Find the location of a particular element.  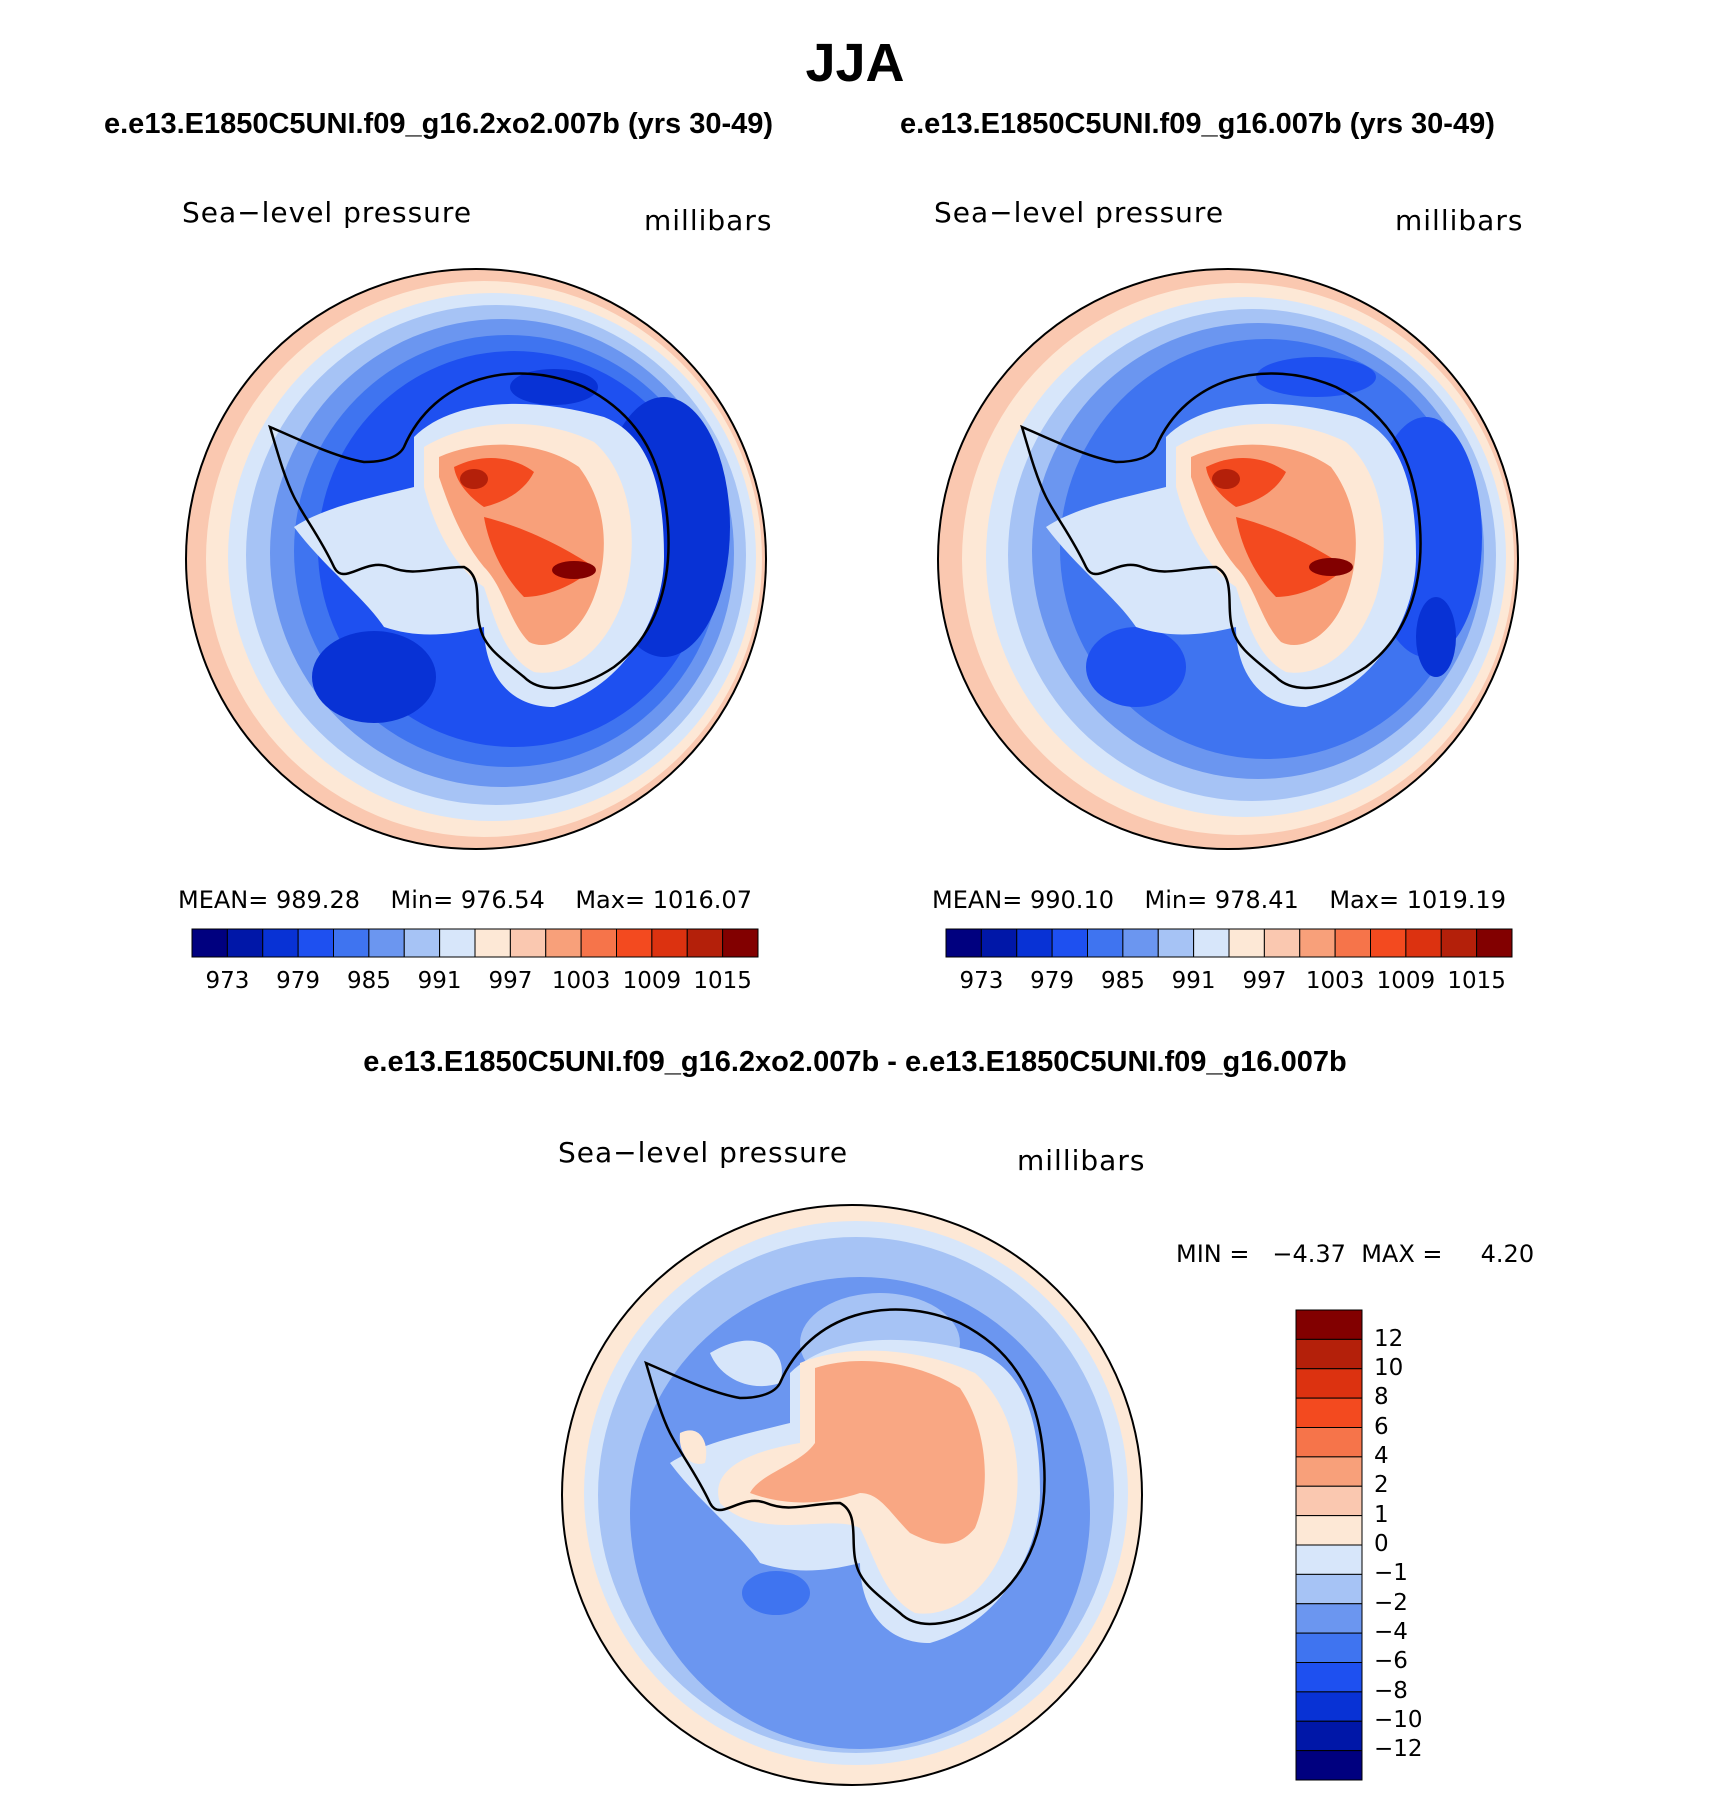

panel-a-mean-label: MEAN= is located at coordinates (223, 900).